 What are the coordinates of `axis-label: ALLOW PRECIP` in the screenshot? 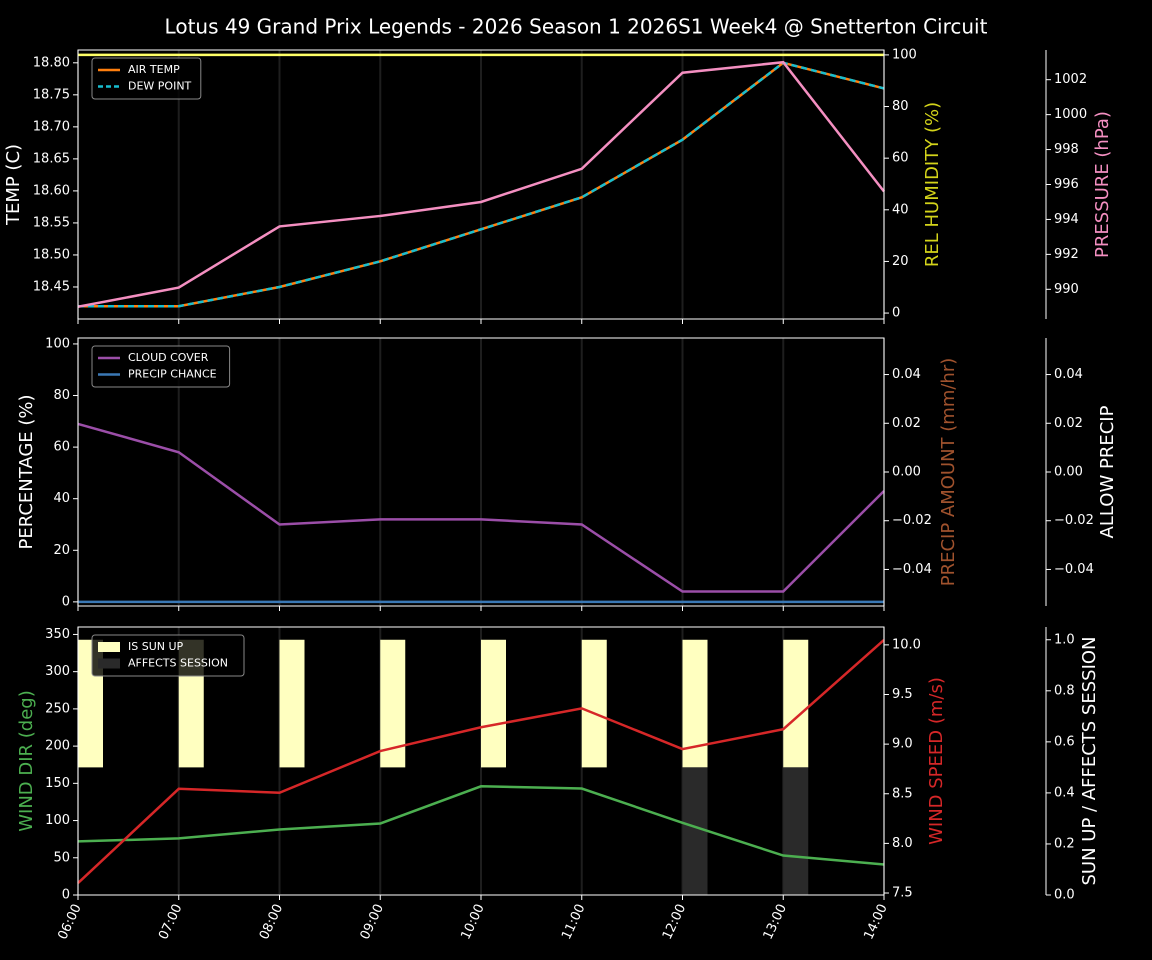 It's located at (1107, 471).